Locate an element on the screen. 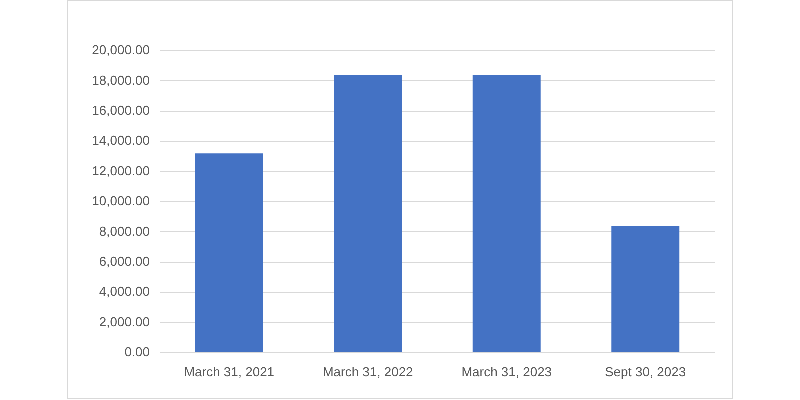 The image size is (800, 400). y-tick-label: 18,000.00 is located at coordinates (121, 80).